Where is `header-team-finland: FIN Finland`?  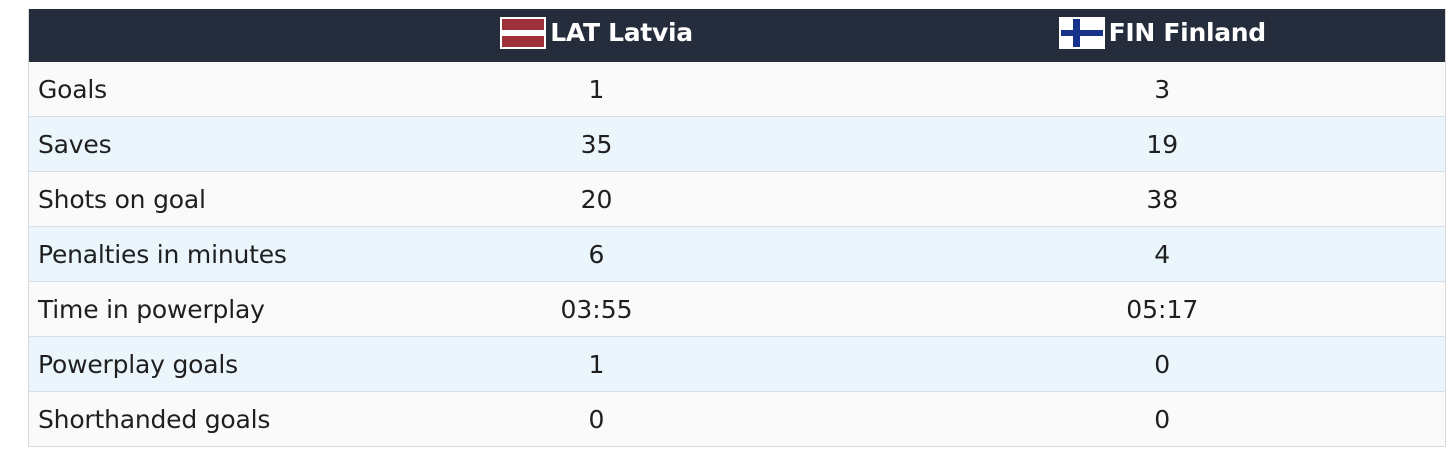 header-team-finland: FIN Finland is located at coordinates (1162, 35).